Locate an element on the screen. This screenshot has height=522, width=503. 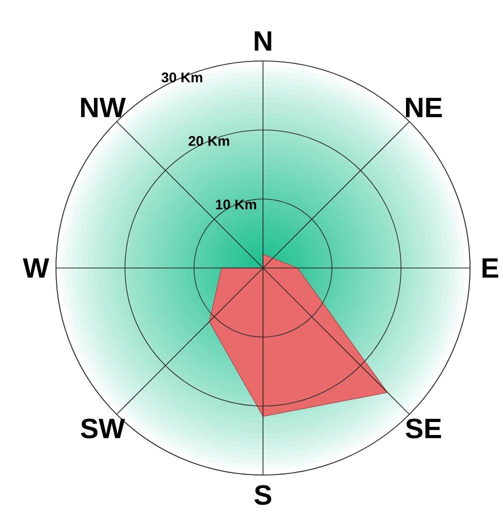
y-tick-label: 10 Km is located at coordinates (236, 205).